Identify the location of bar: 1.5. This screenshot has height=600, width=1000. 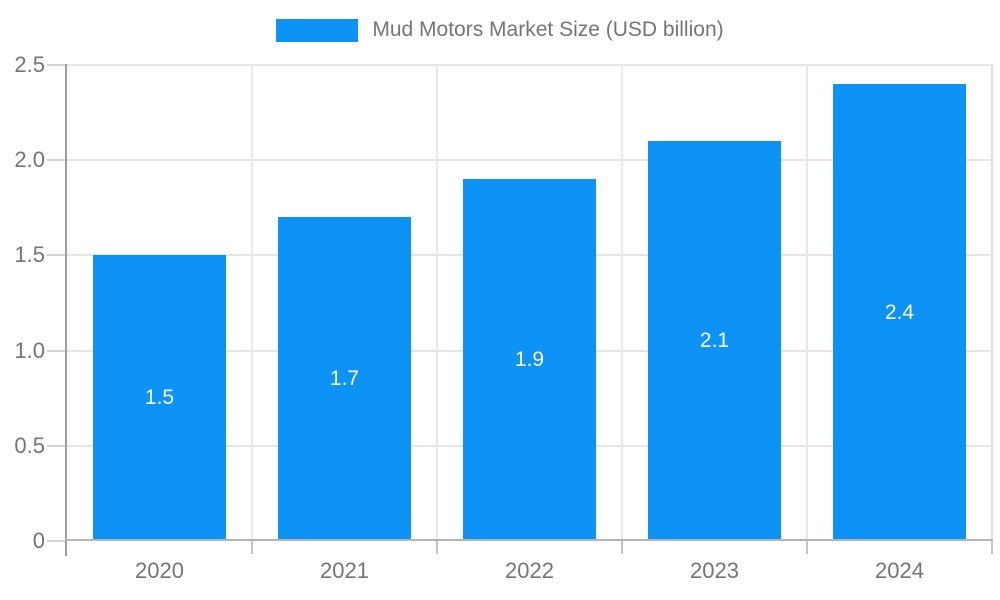
(159, 398).